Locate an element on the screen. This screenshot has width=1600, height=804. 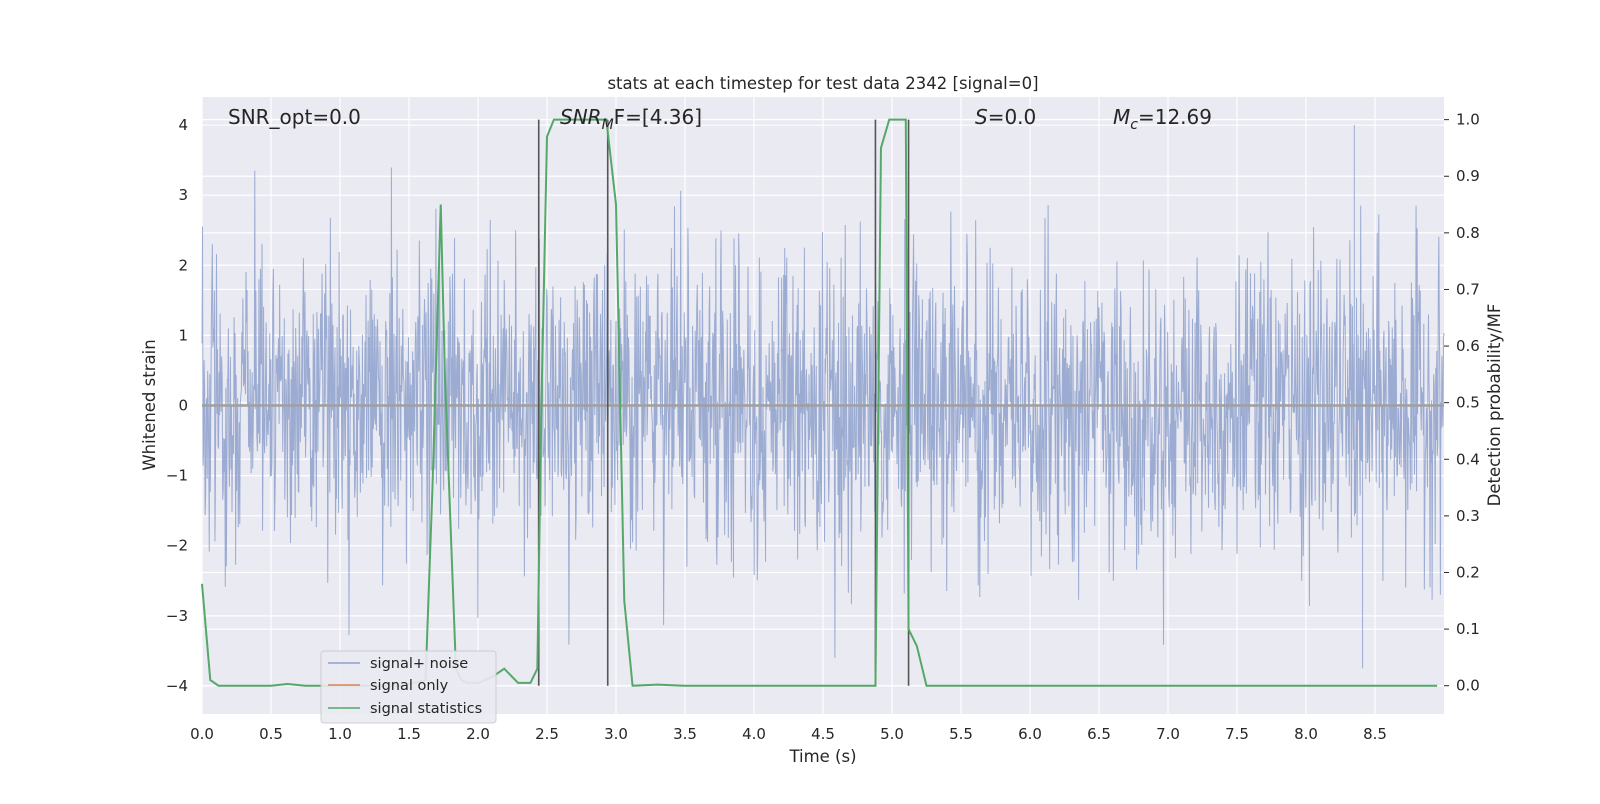
annotation-snr-mf-sub: M is located at coordinates (608, 125).